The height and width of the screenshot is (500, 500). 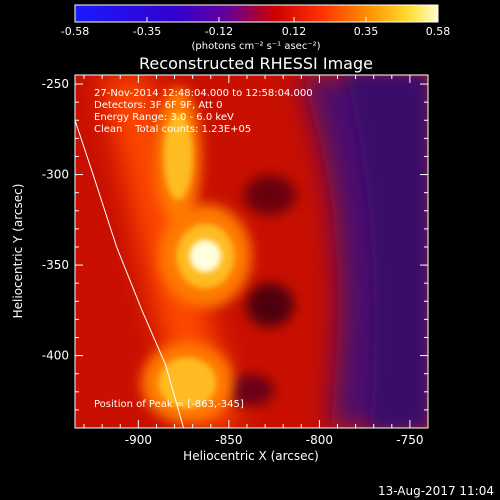 I want to click on annotation-detectors: Detectors: 3F 6F 9F, Att 0, so click(x=158, y=105).